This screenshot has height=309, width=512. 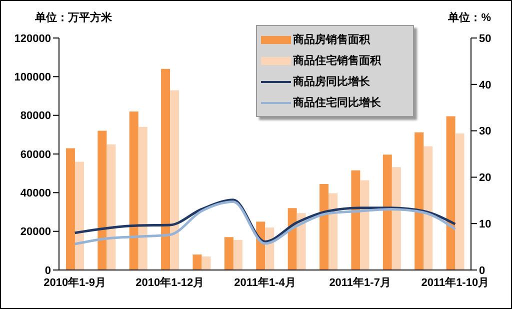 What do you see at coordinates (331, 39) in the screenshot?
I see `legend-label: 商品房销售面积` at bounding box center [331, 39].